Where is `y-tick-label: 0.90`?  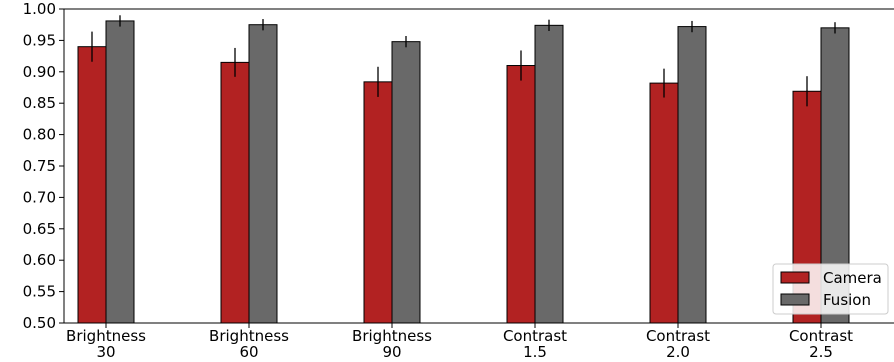
y-tick-label: 0.90 is located at coordinates (39, 72).